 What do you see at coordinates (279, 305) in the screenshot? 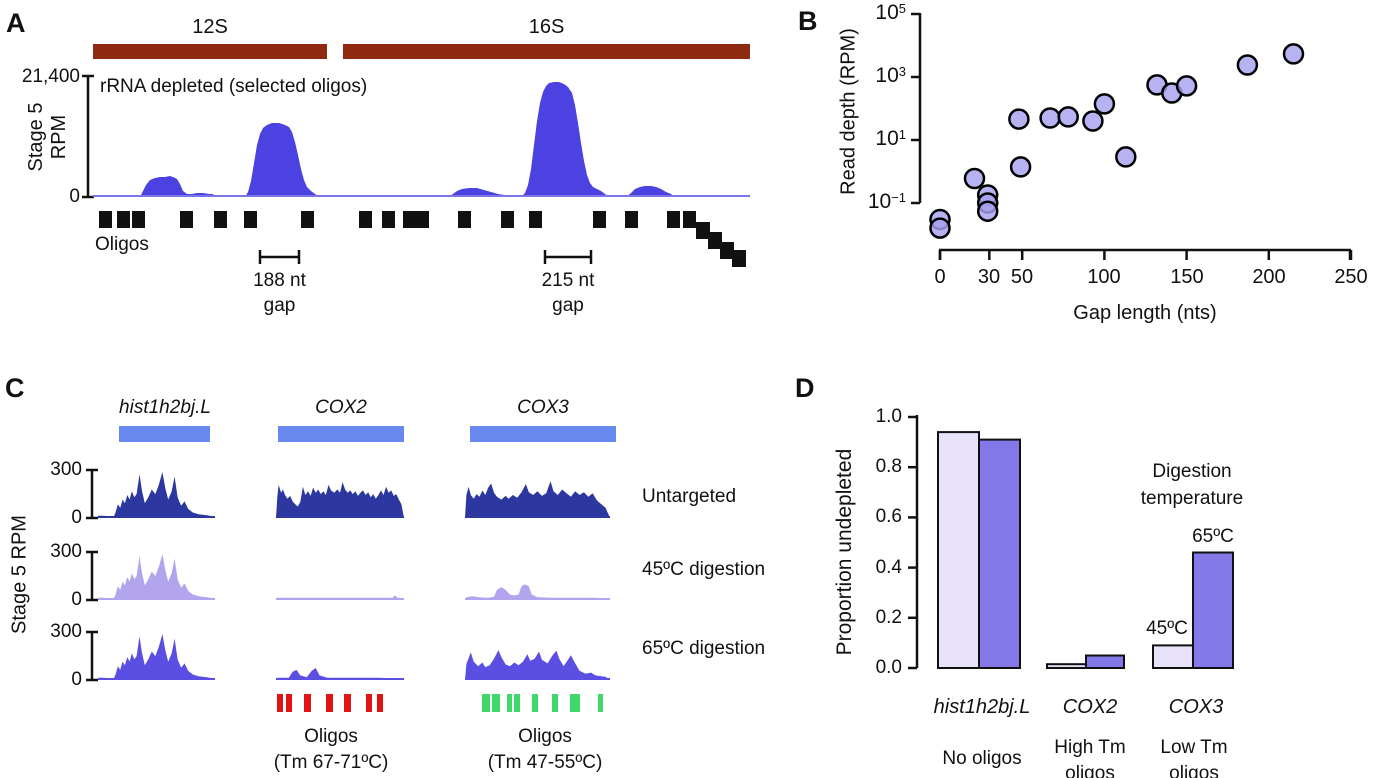
I see `a-gap-sub-0: gap` at bounding box center [279, 305].